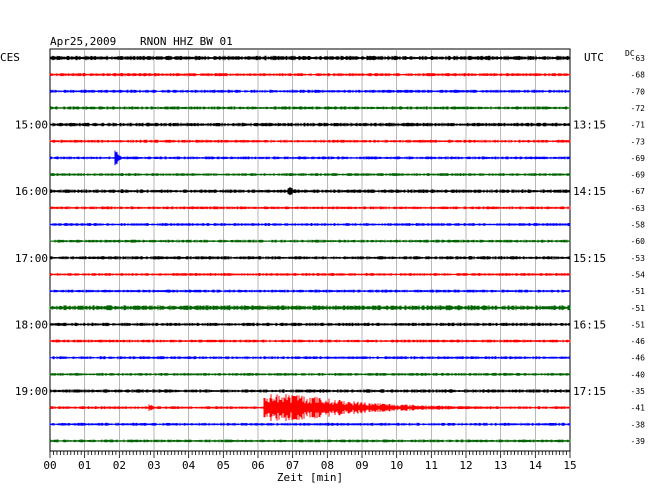  I want to click on dc-offset-label: -68, so click(638, 75).